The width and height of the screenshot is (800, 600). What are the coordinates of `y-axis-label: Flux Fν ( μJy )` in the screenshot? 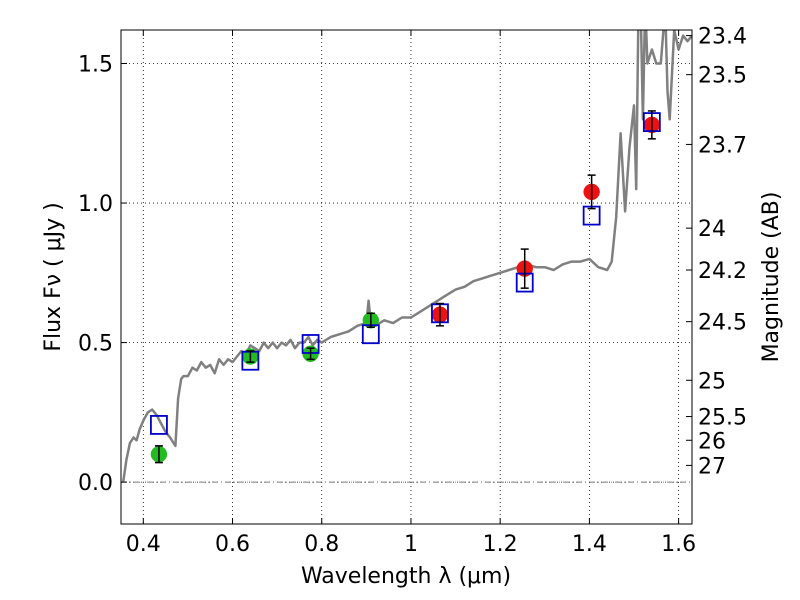 It's located at (53, 276).